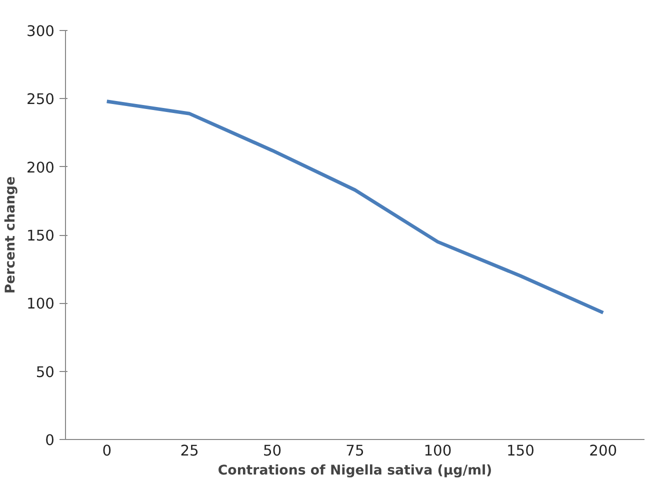  Describe the element at coordinates (40, 236) in the screenshot. I see `y-tick-label: 150` at that location.